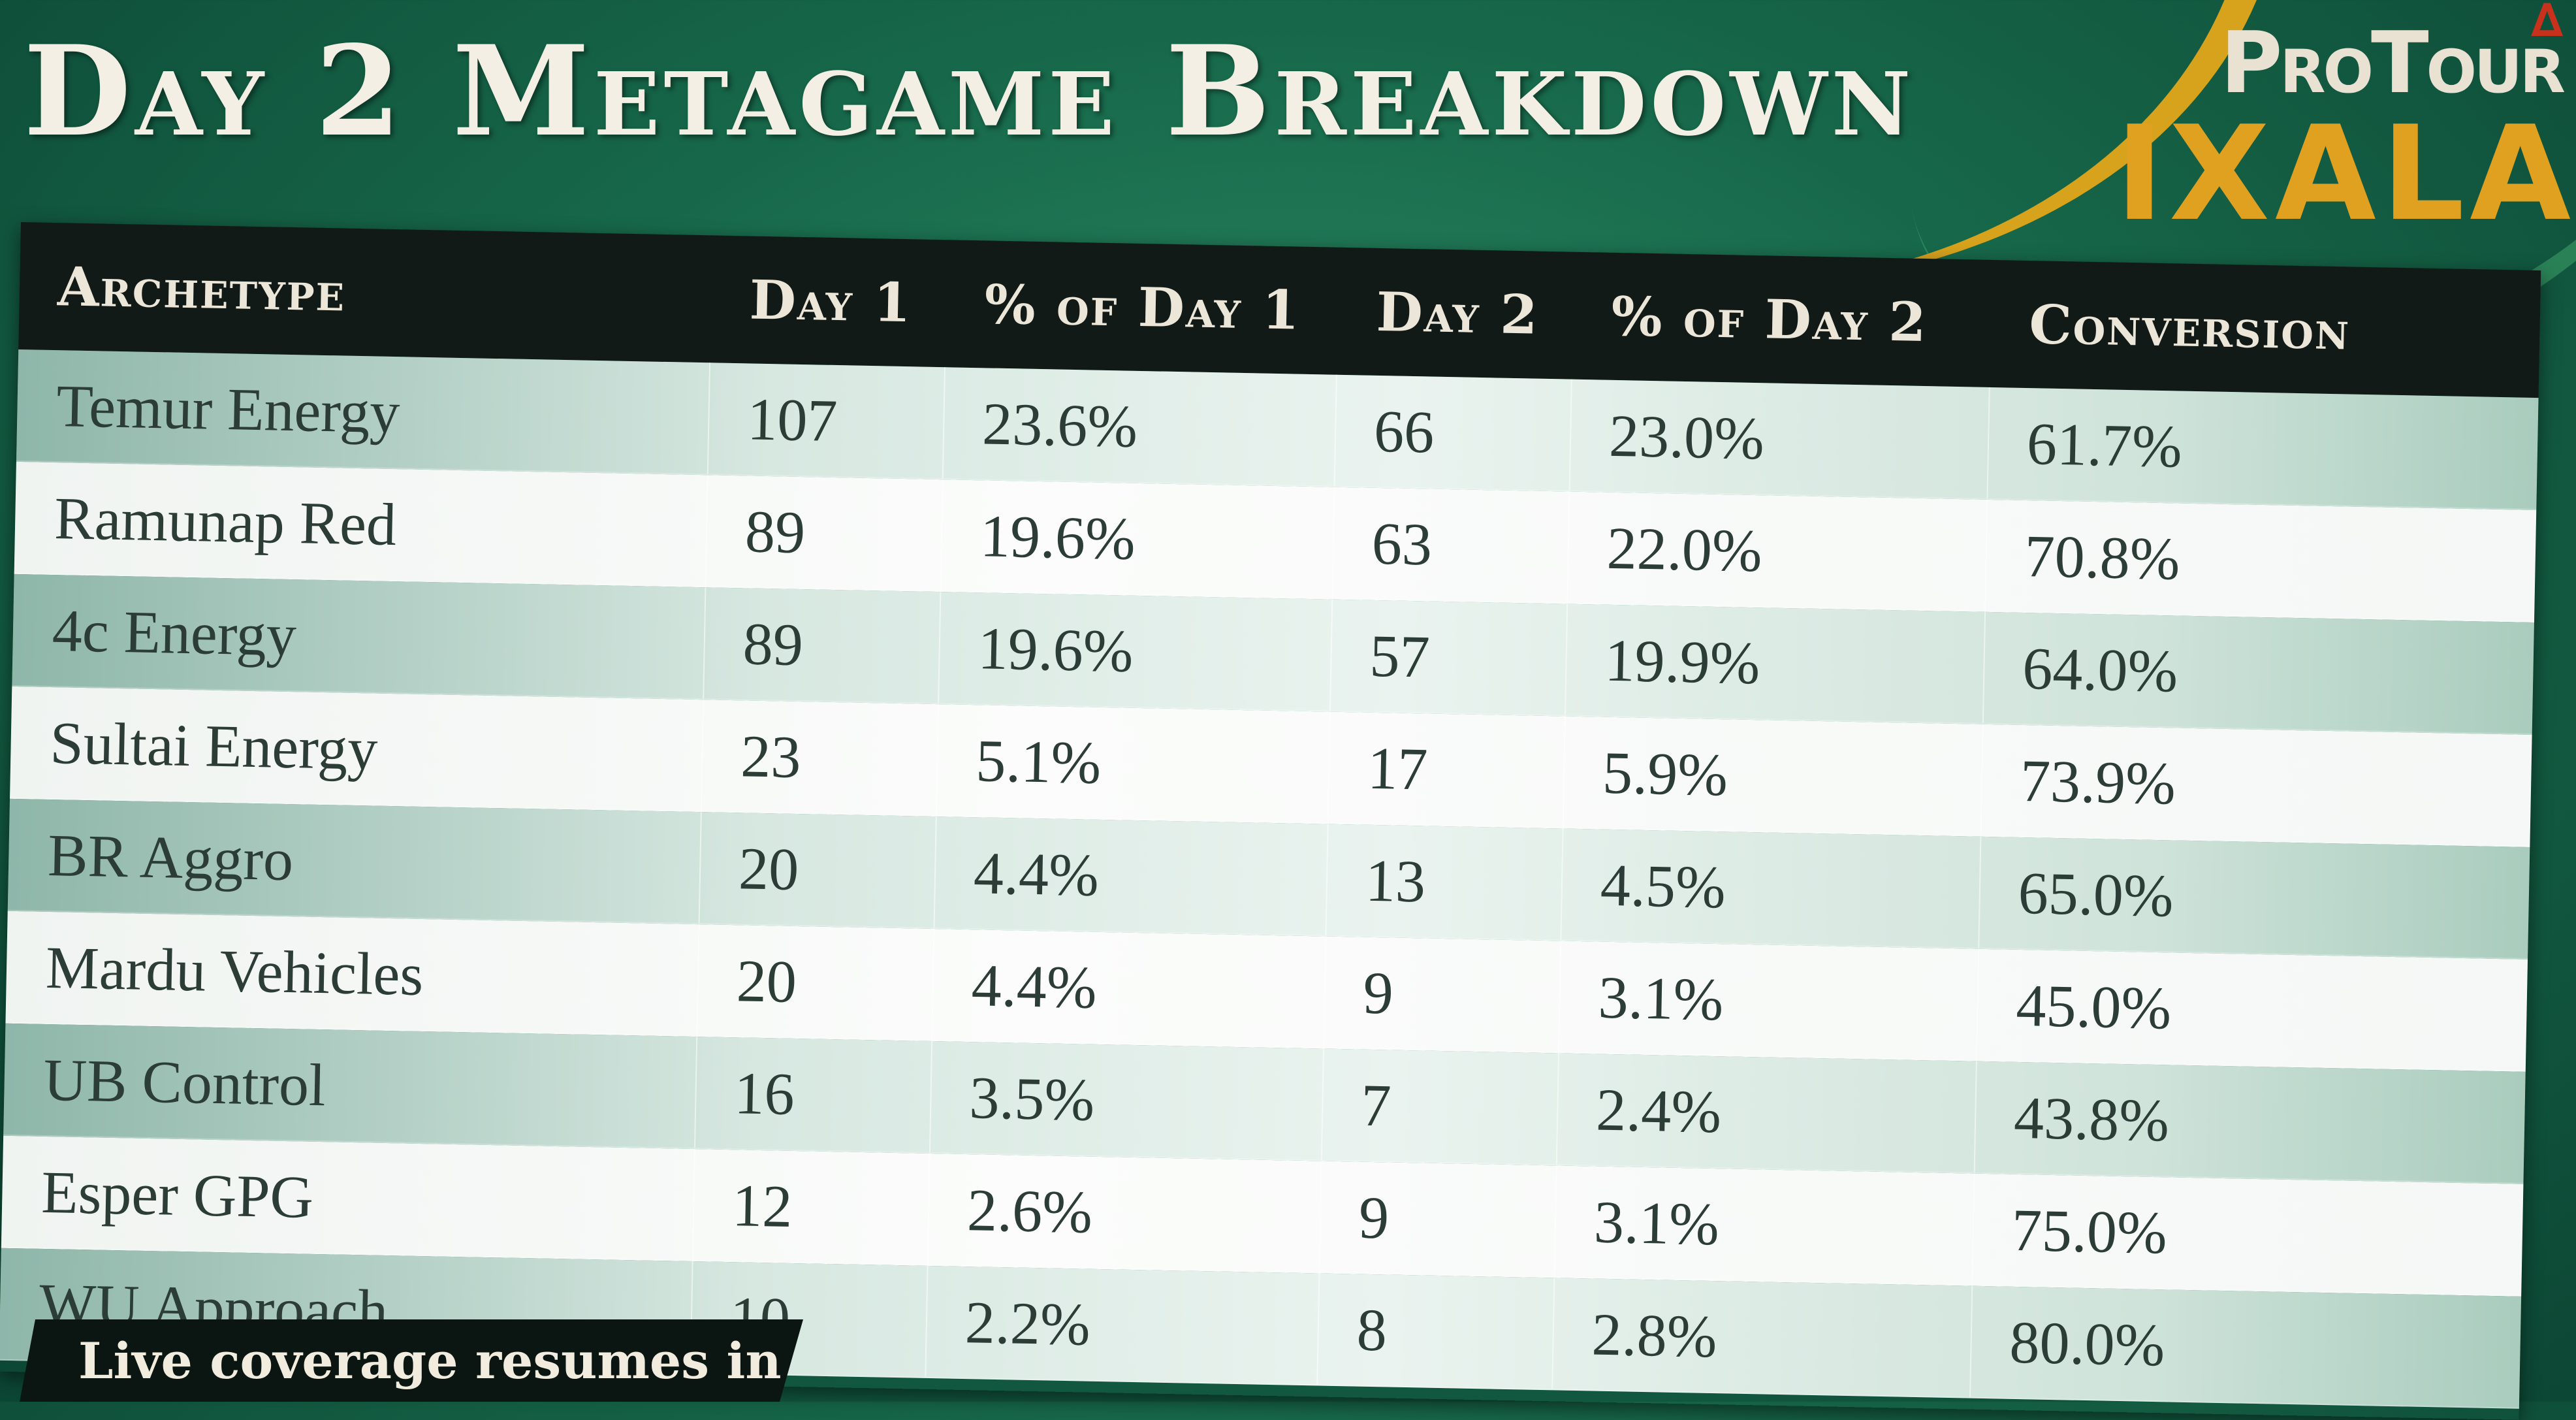 This screenshot has height=1420, width=2576. Describe the element at coordinates (1127, 1100) in the screenshot. I see `cell-pct-day1: 3.5%` at that location.